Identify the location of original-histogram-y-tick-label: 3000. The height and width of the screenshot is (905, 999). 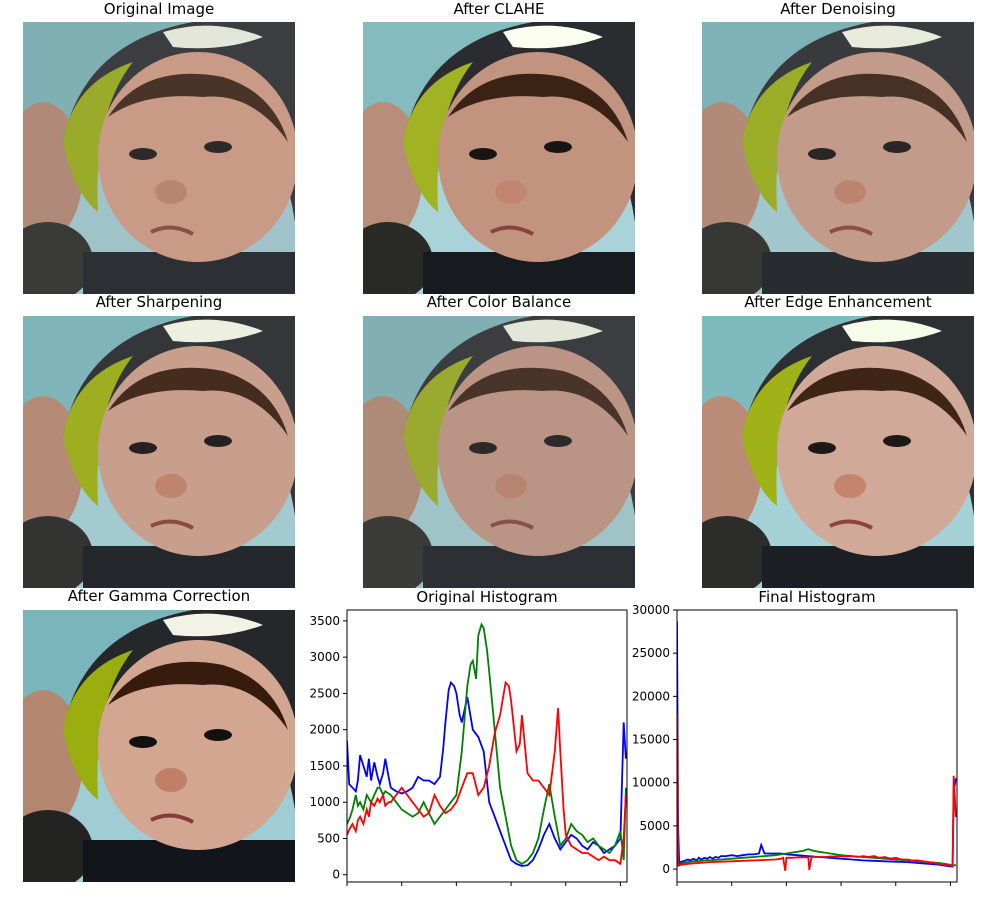
(324, 657).